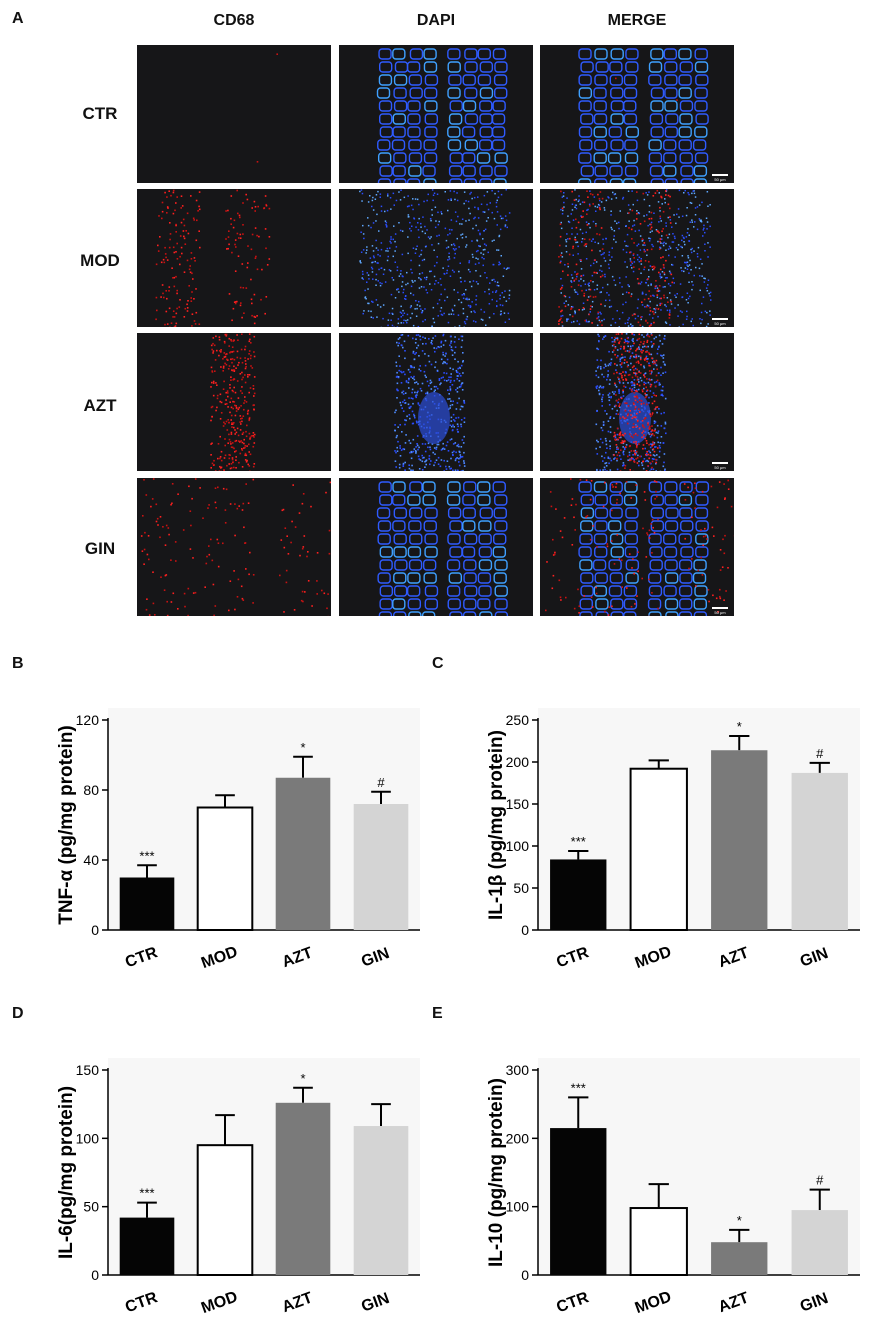 The image size is (879, 1340). I want to click on micrograph-azt-dapi, so click(436, 402).